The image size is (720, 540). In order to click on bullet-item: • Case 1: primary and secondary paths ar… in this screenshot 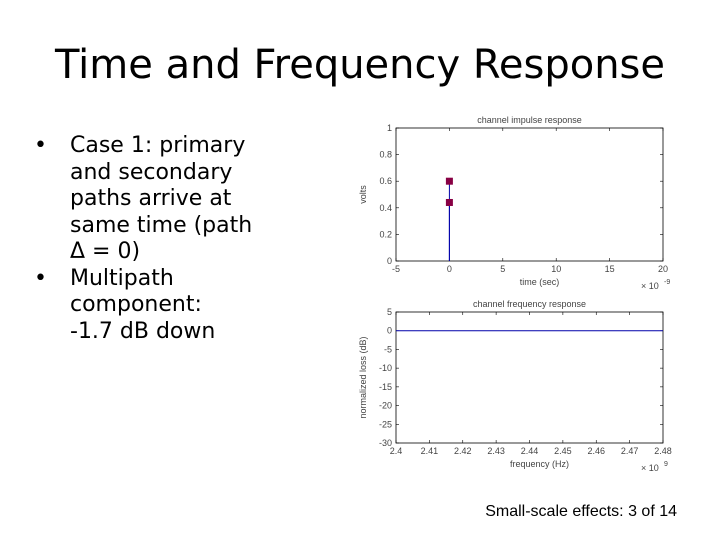, I will do `click(164, 199)`.